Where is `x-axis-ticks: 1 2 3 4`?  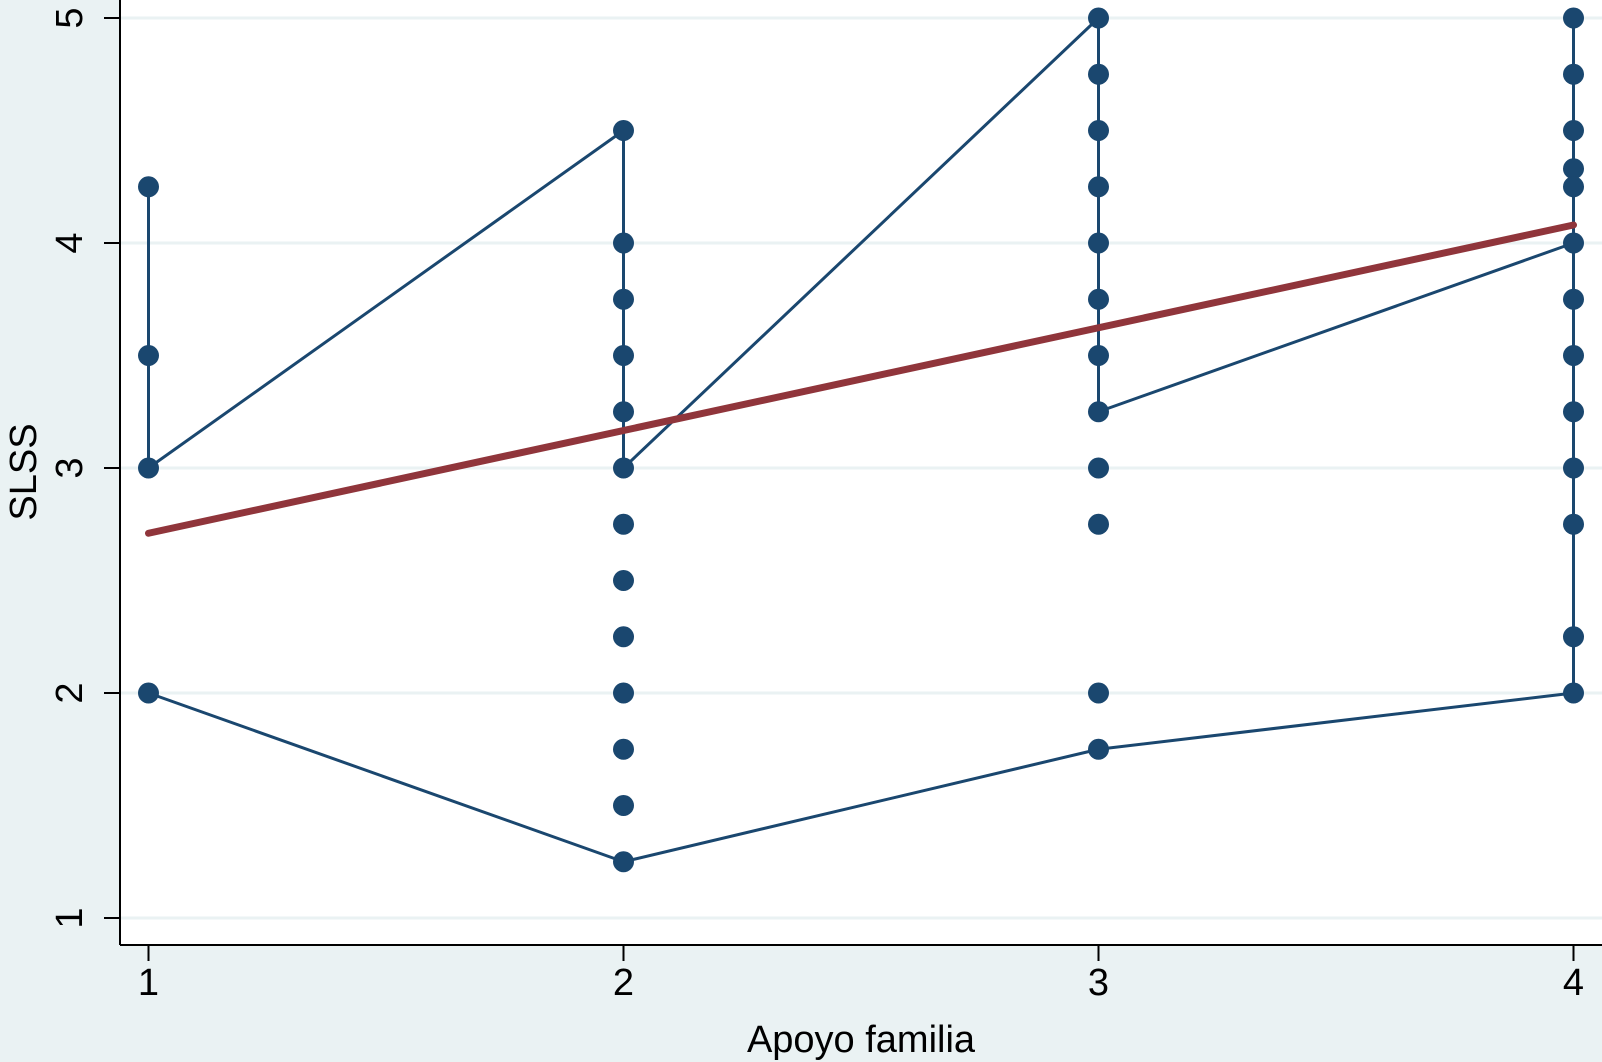 x-axis-ticks: 1 2 3 4 is located at coordinates (861, 974).